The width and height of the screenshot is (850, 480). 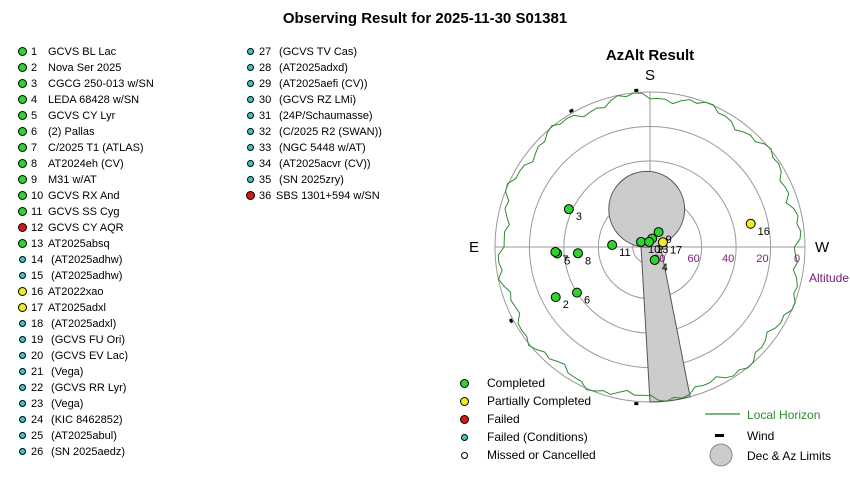 I want to click on page-title: Observing Result for 2025-11-30 S01381, so click(x=425, y=18).